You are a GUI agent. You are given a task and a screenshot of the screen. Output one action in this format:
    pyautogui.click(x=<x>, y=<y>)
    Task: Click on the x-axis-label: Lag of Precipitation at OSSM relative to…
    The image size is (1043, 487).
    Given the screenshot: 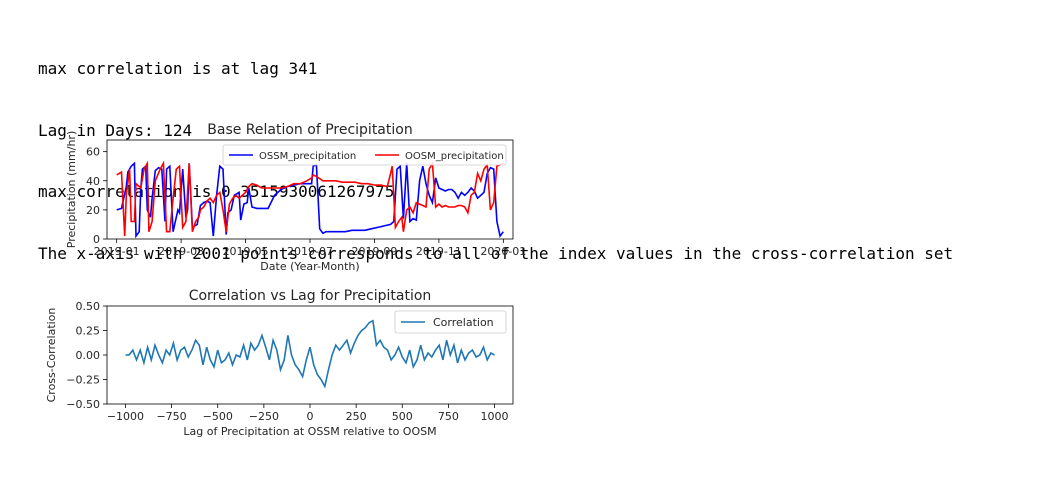 What is the action you would take?
    pyautogui.click(x=309, y=431)
    